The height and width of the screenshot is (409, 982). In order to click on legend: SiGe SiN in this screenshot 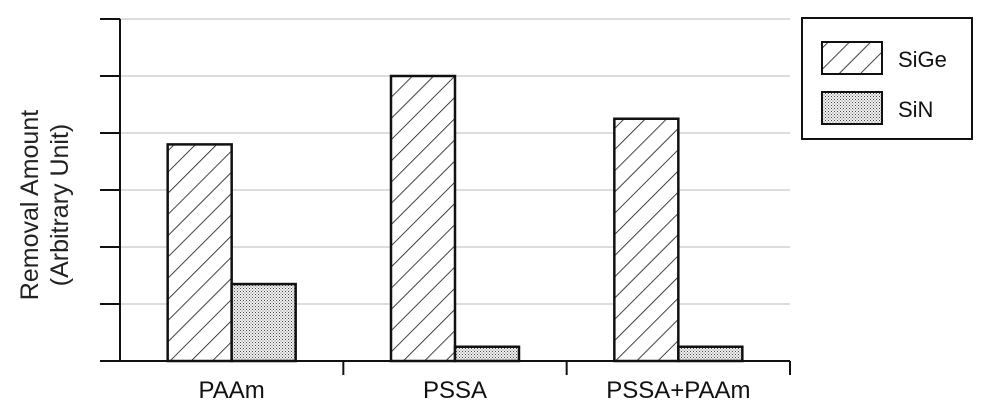, I will do `click(887, 78)`.